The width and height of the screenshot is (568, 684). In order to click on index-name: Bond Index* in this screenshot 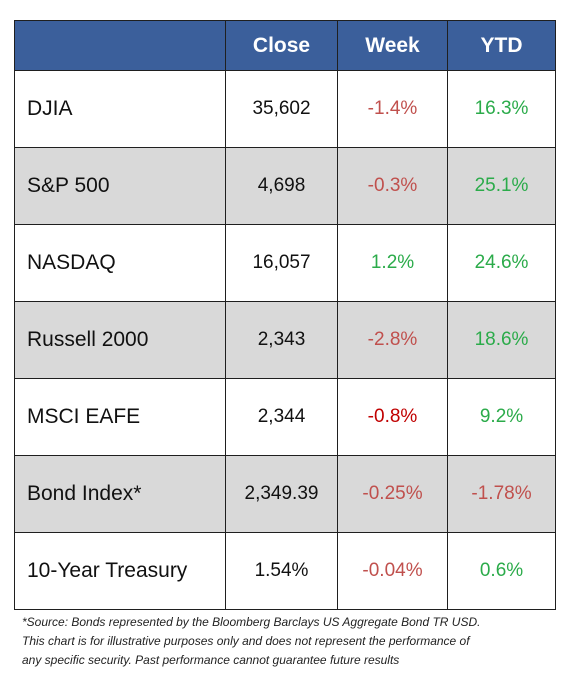, I will do `click(120, 494)`.